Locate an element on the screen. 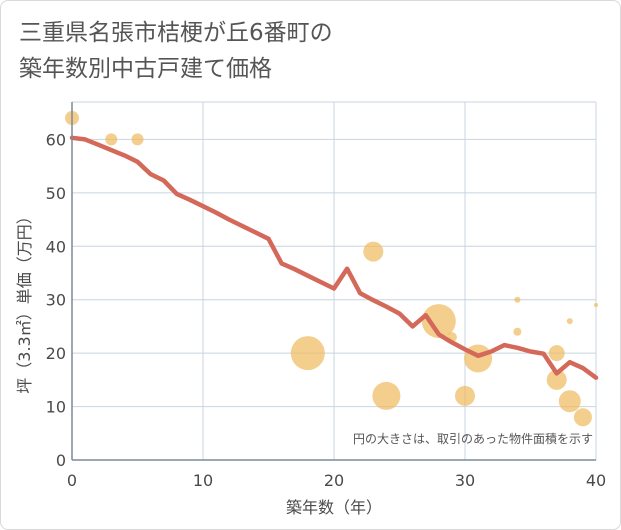 The image size is (621, 530). chart-title-line-1: 三重県名張市桔梗が丘6番町の is located at coordinates (176, 33).